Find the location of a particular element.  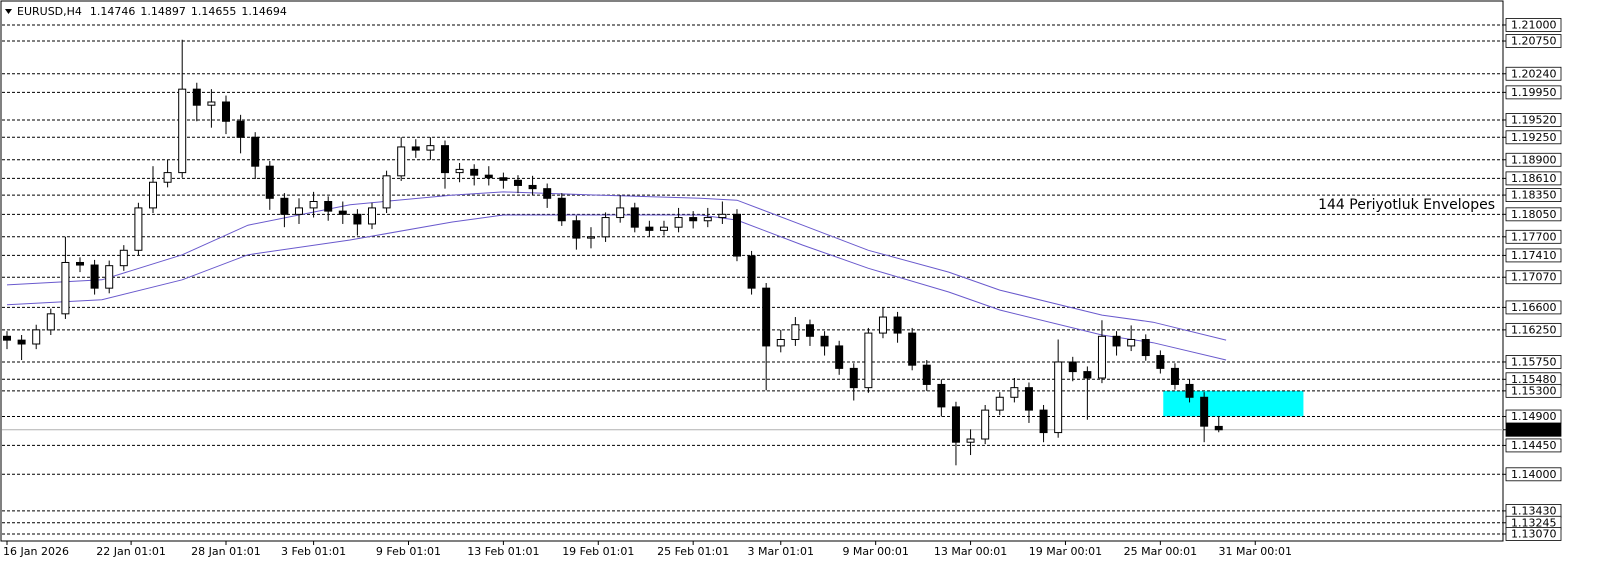

y-tick-label: 1.15750 is located at coordinates (1534, 361).